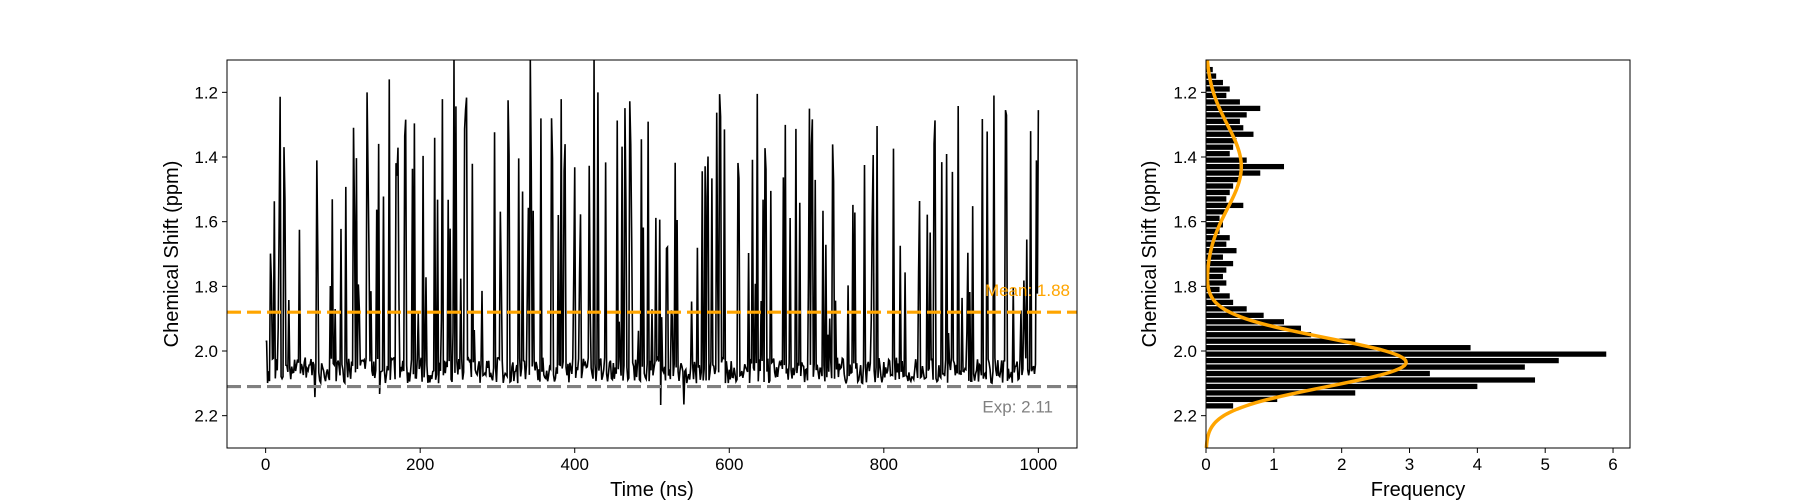 The width and height of the screenshot is (1800, 500). I want to click on x-tick-label: 6, so click(1612, 464).